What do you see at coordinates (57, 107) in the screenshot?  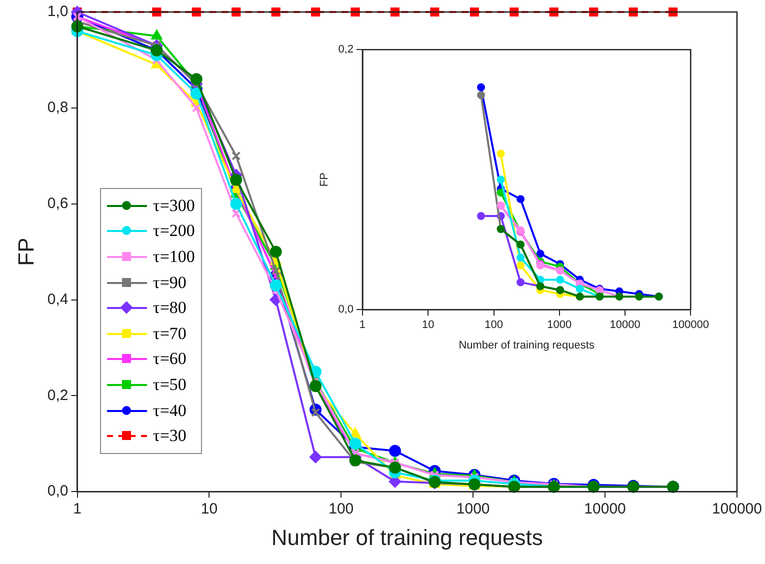 I see `y-tick-label: 0,8` at bounding box center [57, 107].